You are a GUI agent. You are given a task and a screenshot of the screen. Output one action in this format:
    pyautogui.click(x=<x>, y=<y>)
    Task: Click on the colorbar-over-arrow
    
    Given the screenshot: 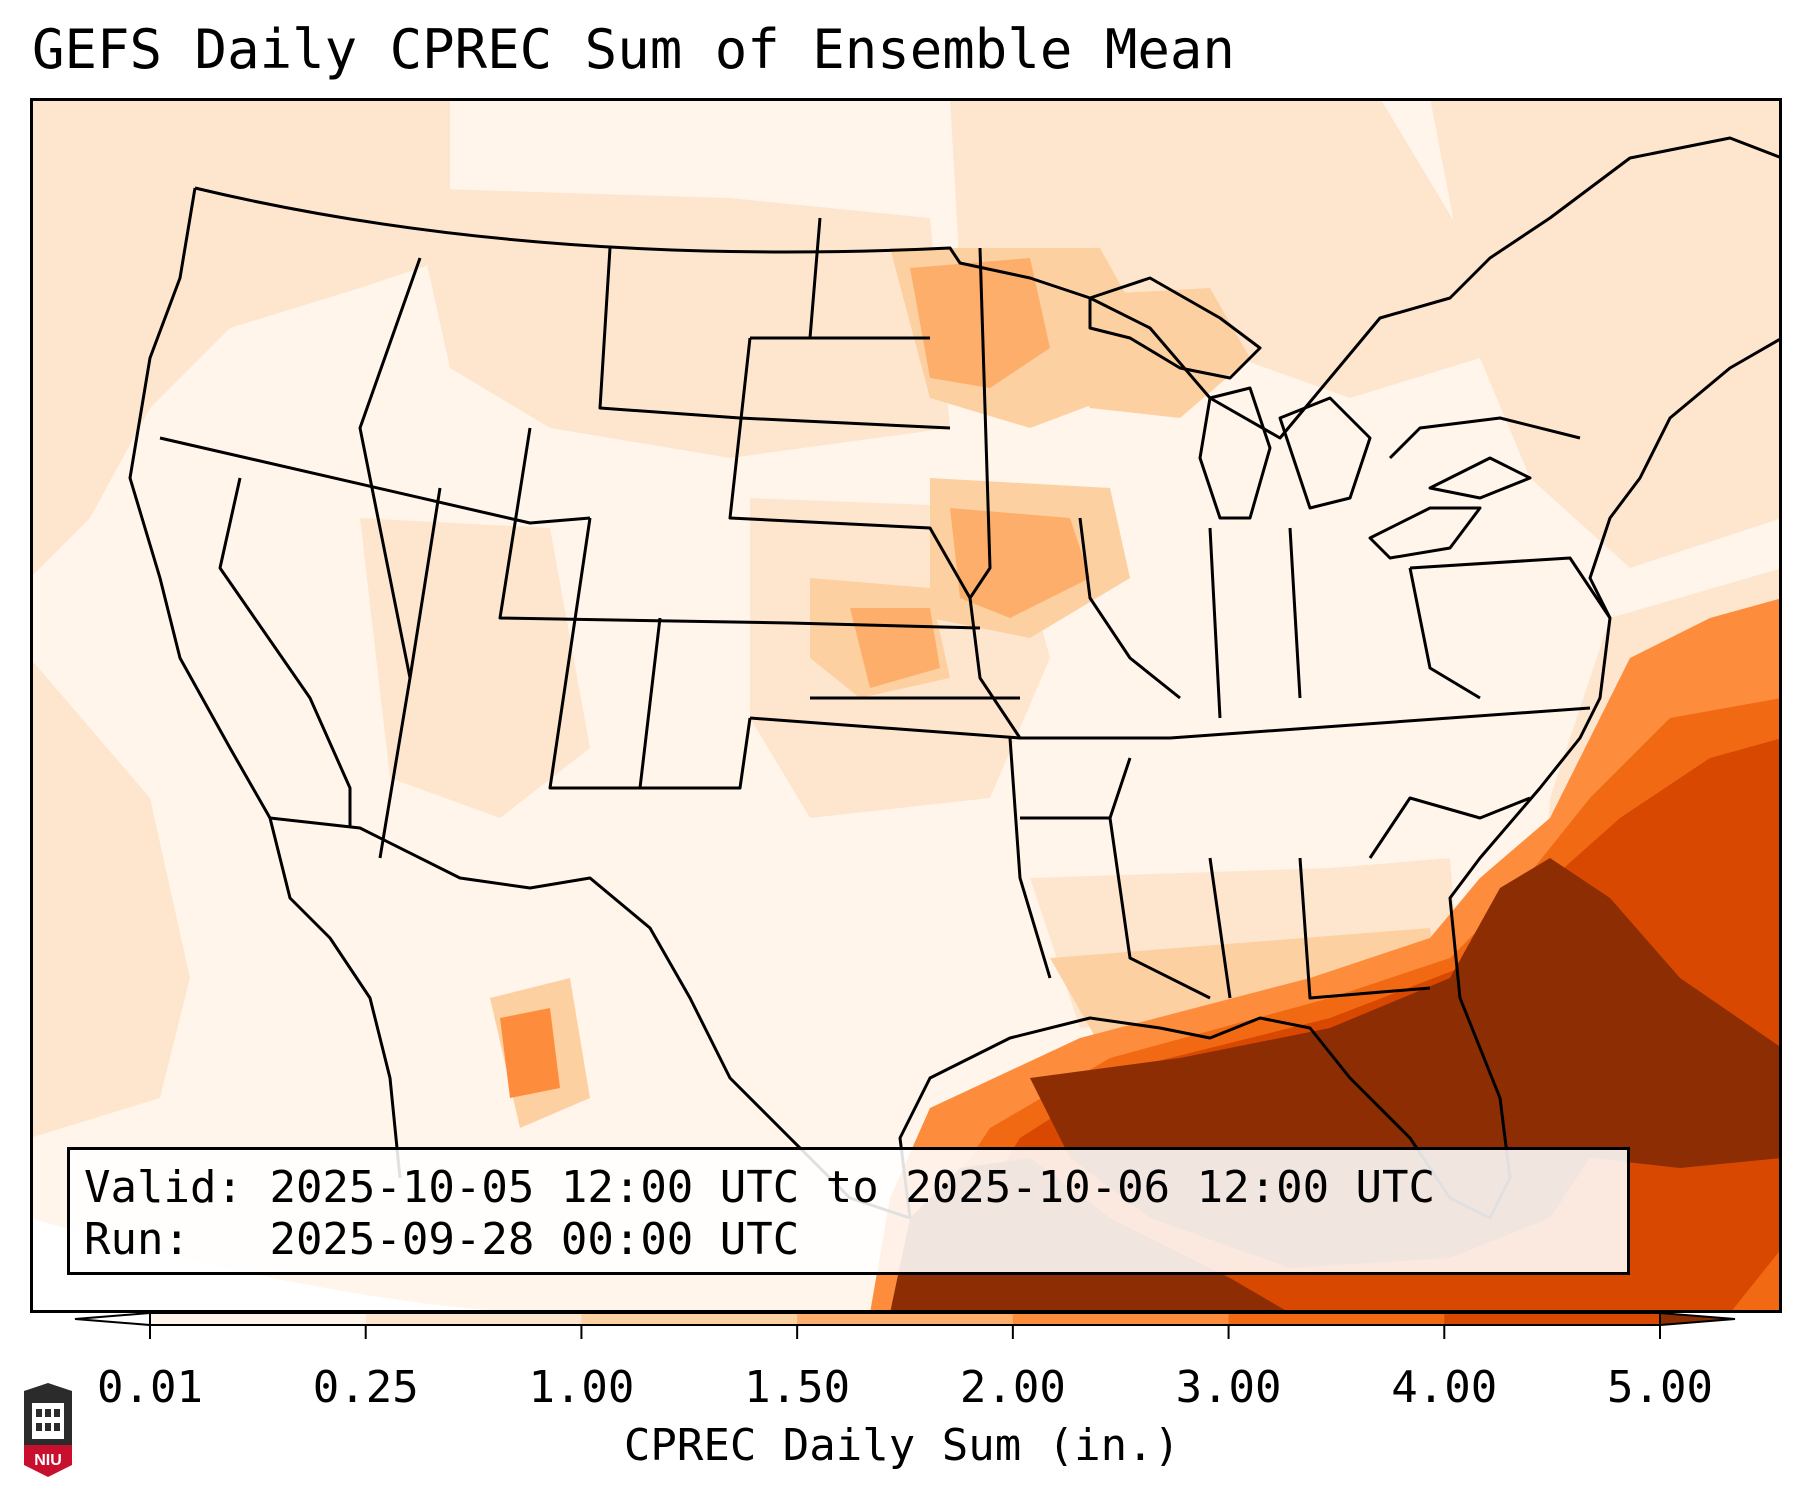 What is the action you would take?
    pyautogui.click(x=1697, y=1319)
    